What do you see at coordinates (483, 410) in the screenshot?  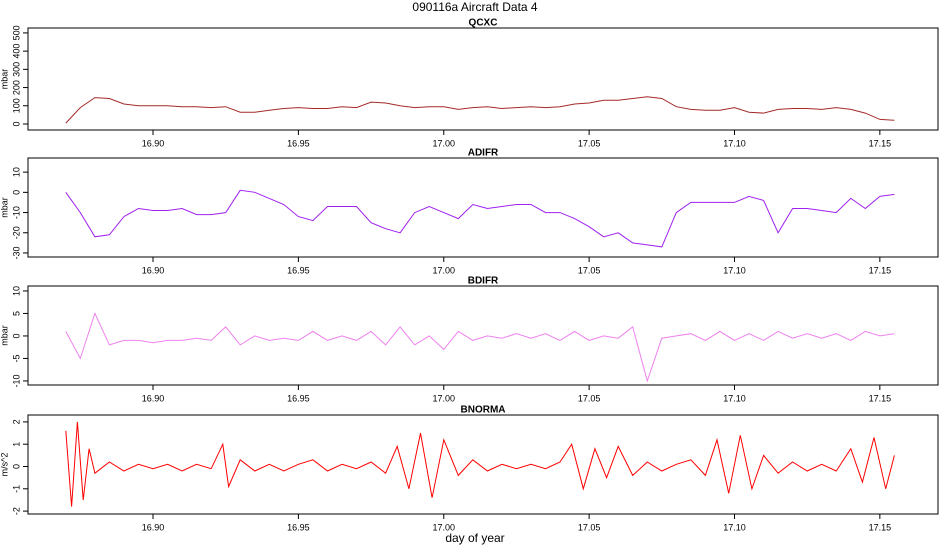 I see `panel-title: BNORMA` at bounding box center [483, 410].